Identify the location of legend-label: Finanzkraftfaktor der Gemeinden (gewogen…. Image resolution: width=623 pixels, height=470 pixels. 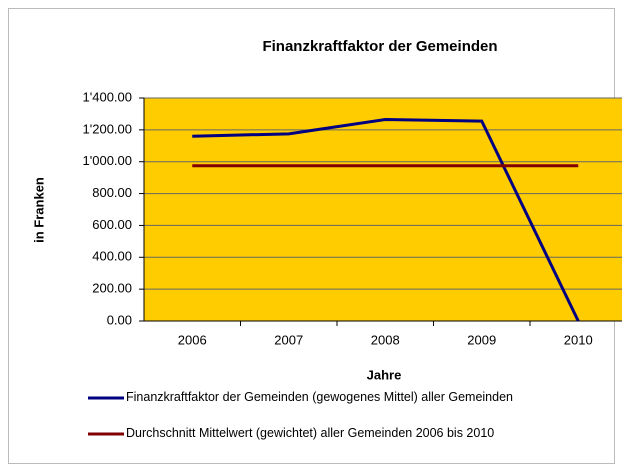
(319, 397).